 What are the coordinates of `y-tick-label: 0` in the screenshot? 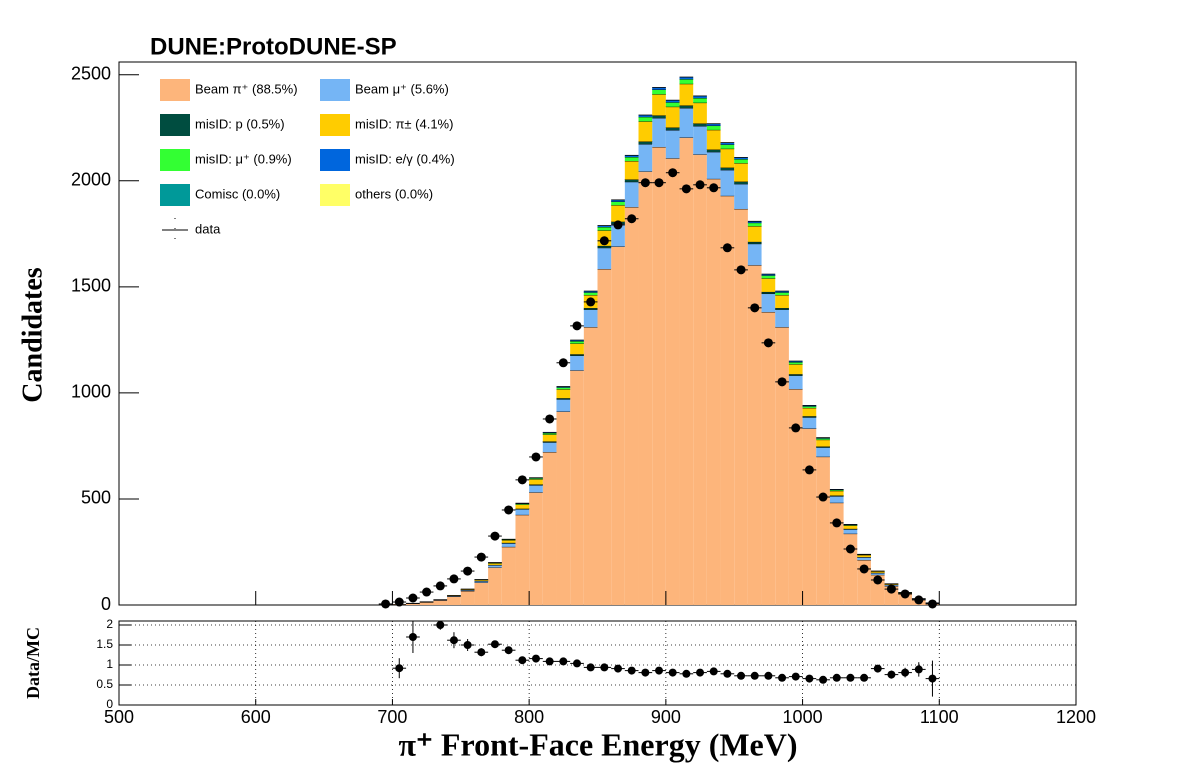 It's located at (109, 704).